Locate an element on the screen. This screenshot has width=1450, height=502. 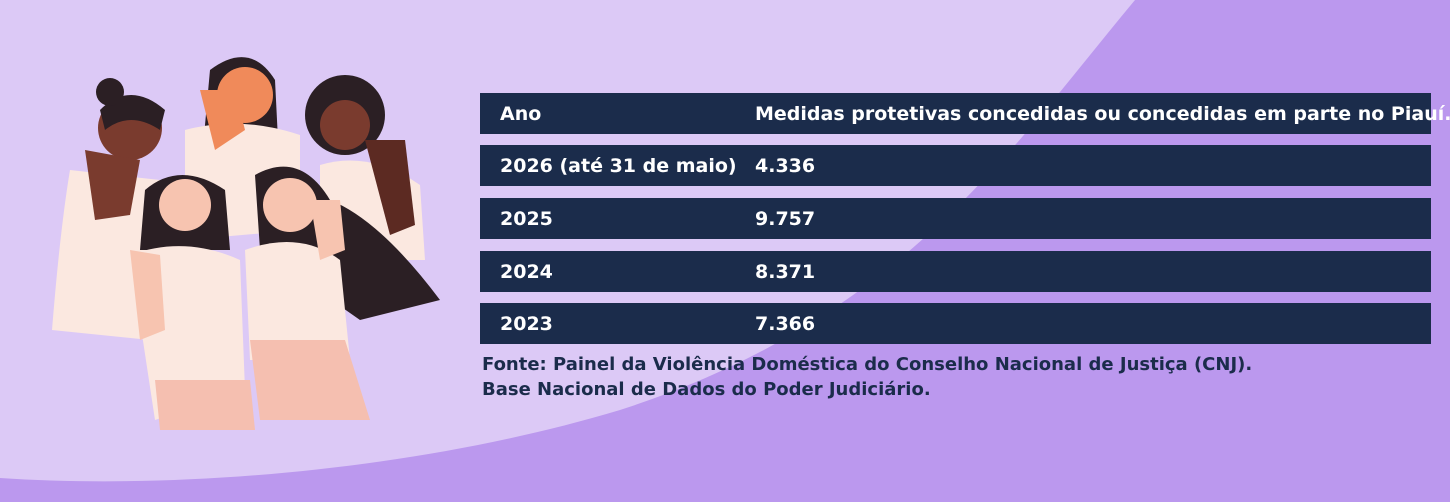
value-cell: 9.757 is located at coordinates (785, 218).